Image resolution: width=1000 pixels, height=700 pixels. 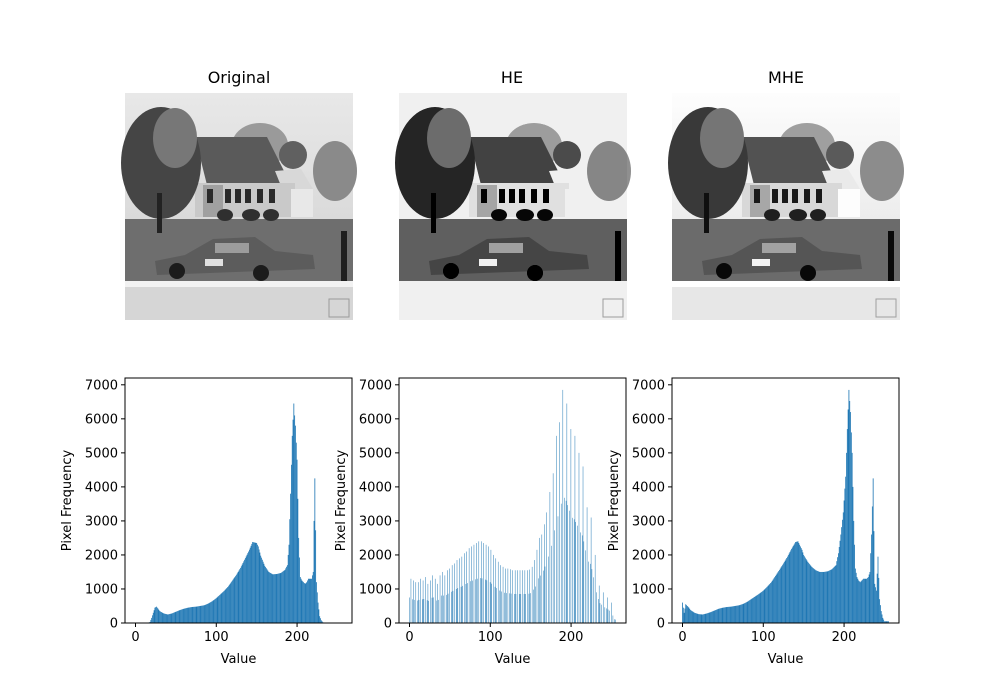 What do you see at coordinates (490, 637) in the screenshot?
I see `x-tick-label: 100` at bounding box center [490, 637].